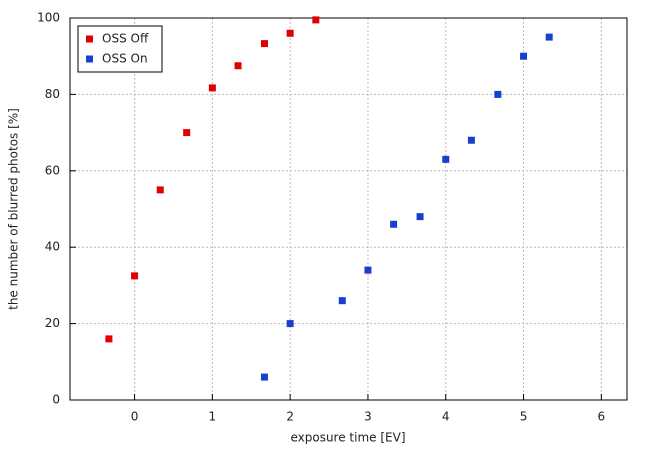 The image size is (655, 455). What do you see at coordinates (52, 247) in the screenshot?
I see `y-tick-label: 40` at bounding box center [52, 247].